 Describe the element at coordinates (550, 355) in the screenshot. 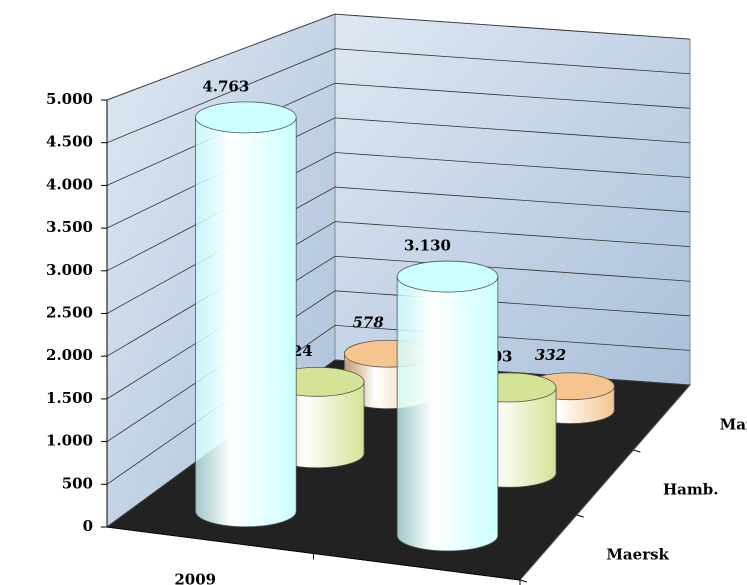

I see `value-label: 332` at that location.